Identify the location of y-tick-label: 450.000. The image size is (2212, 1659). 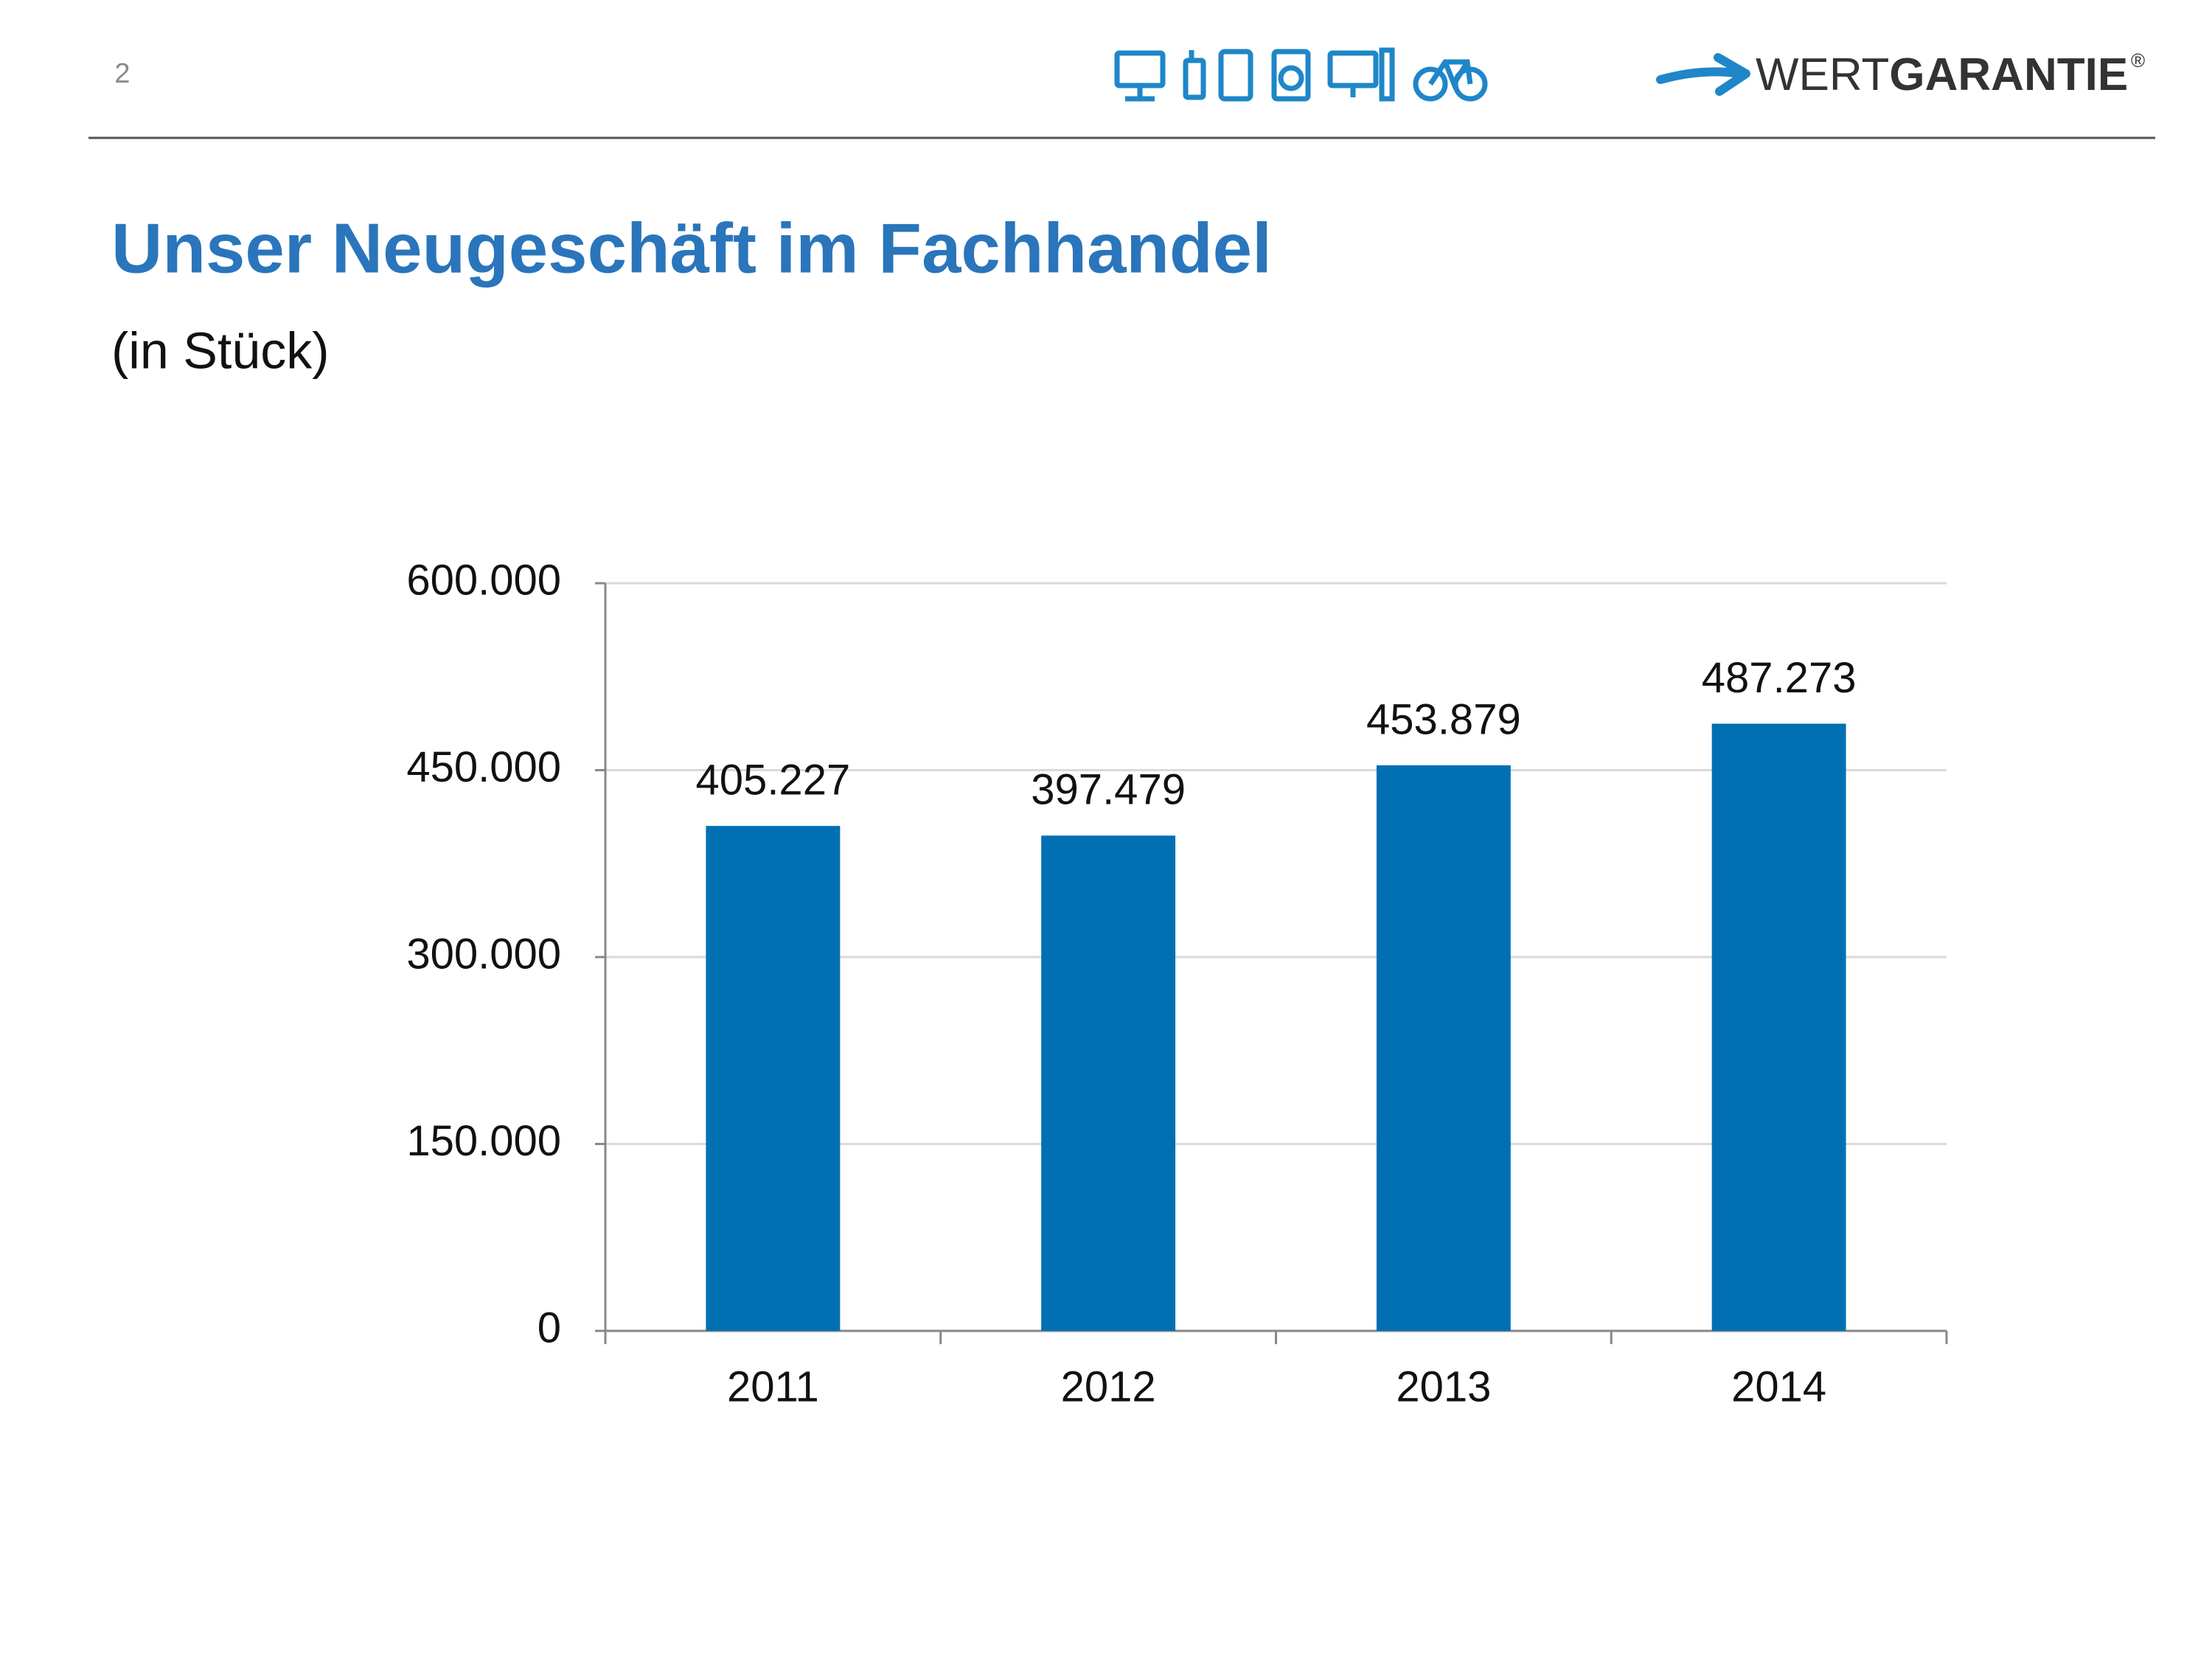
(483, 767).